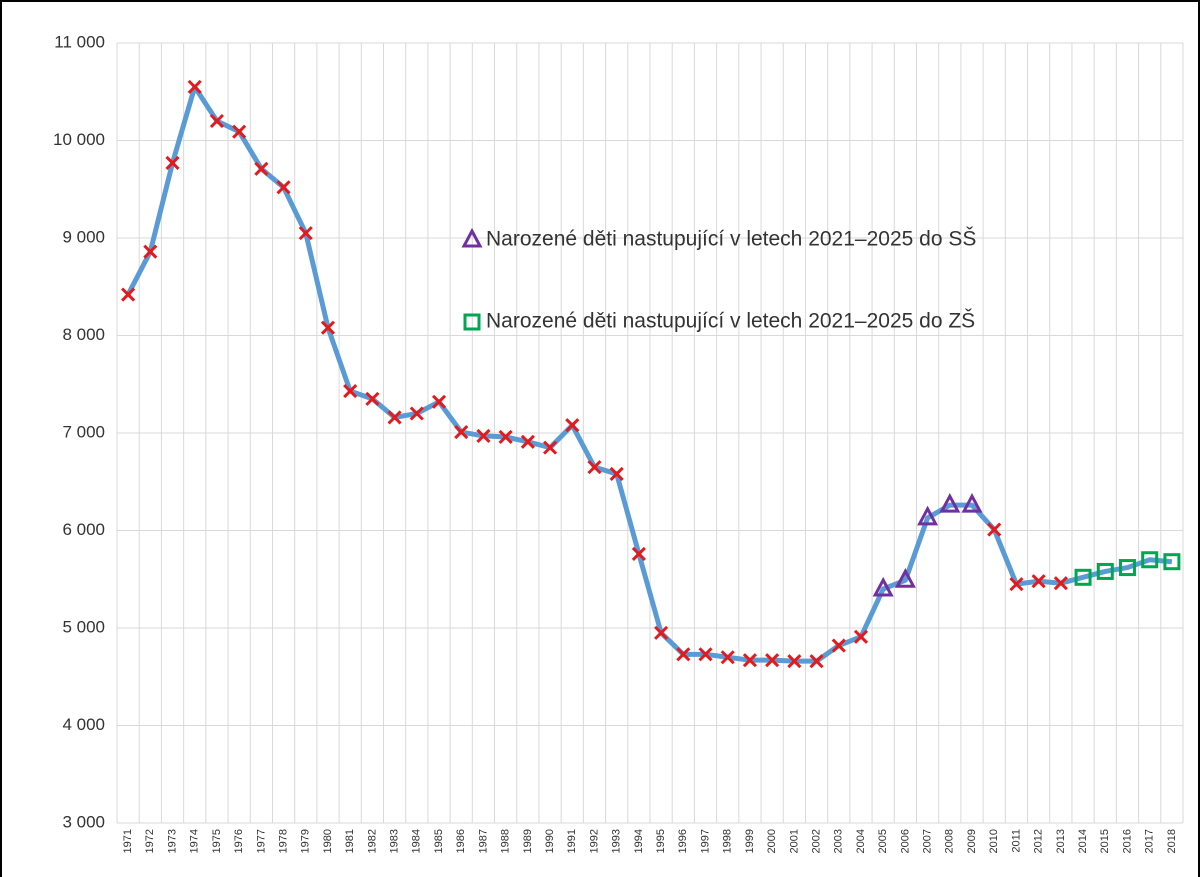 The height and width of the screenshot is (877, 1200). What do you see at coordinates (928, 841) in the screenshot?
I see `x-tick-label: 2007` at bounding box center [928, 841].